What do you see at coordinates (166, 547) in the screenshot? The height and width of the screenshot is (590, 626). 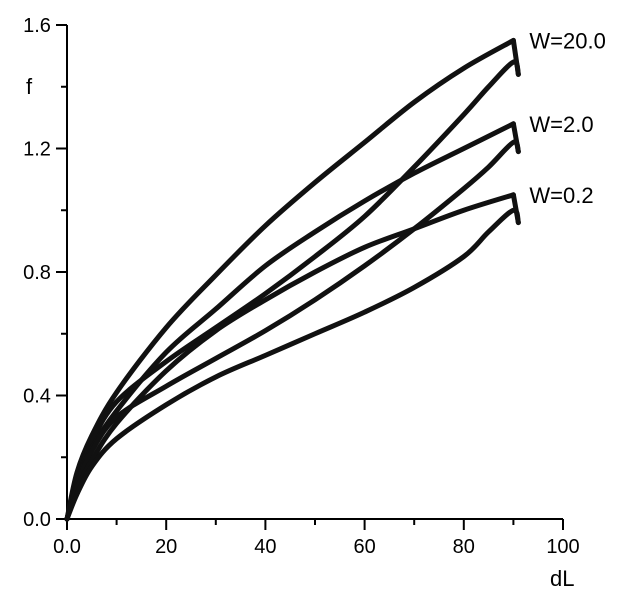 I see `x-tick-label: 20` at bounding box center [166, 547].